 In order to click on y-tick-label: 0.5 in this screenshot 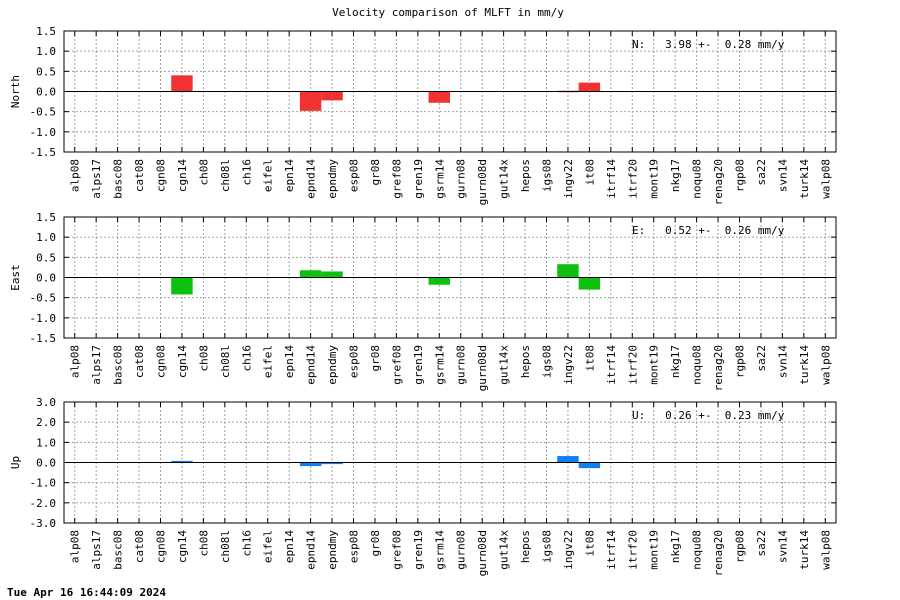, I will do `click(46, 257)`.